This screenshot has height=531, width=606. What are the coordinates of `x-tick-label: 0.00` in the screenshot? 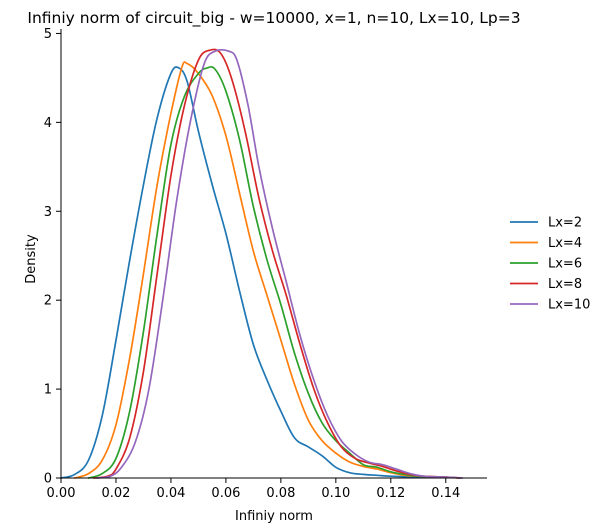 It's located at (61, 493).